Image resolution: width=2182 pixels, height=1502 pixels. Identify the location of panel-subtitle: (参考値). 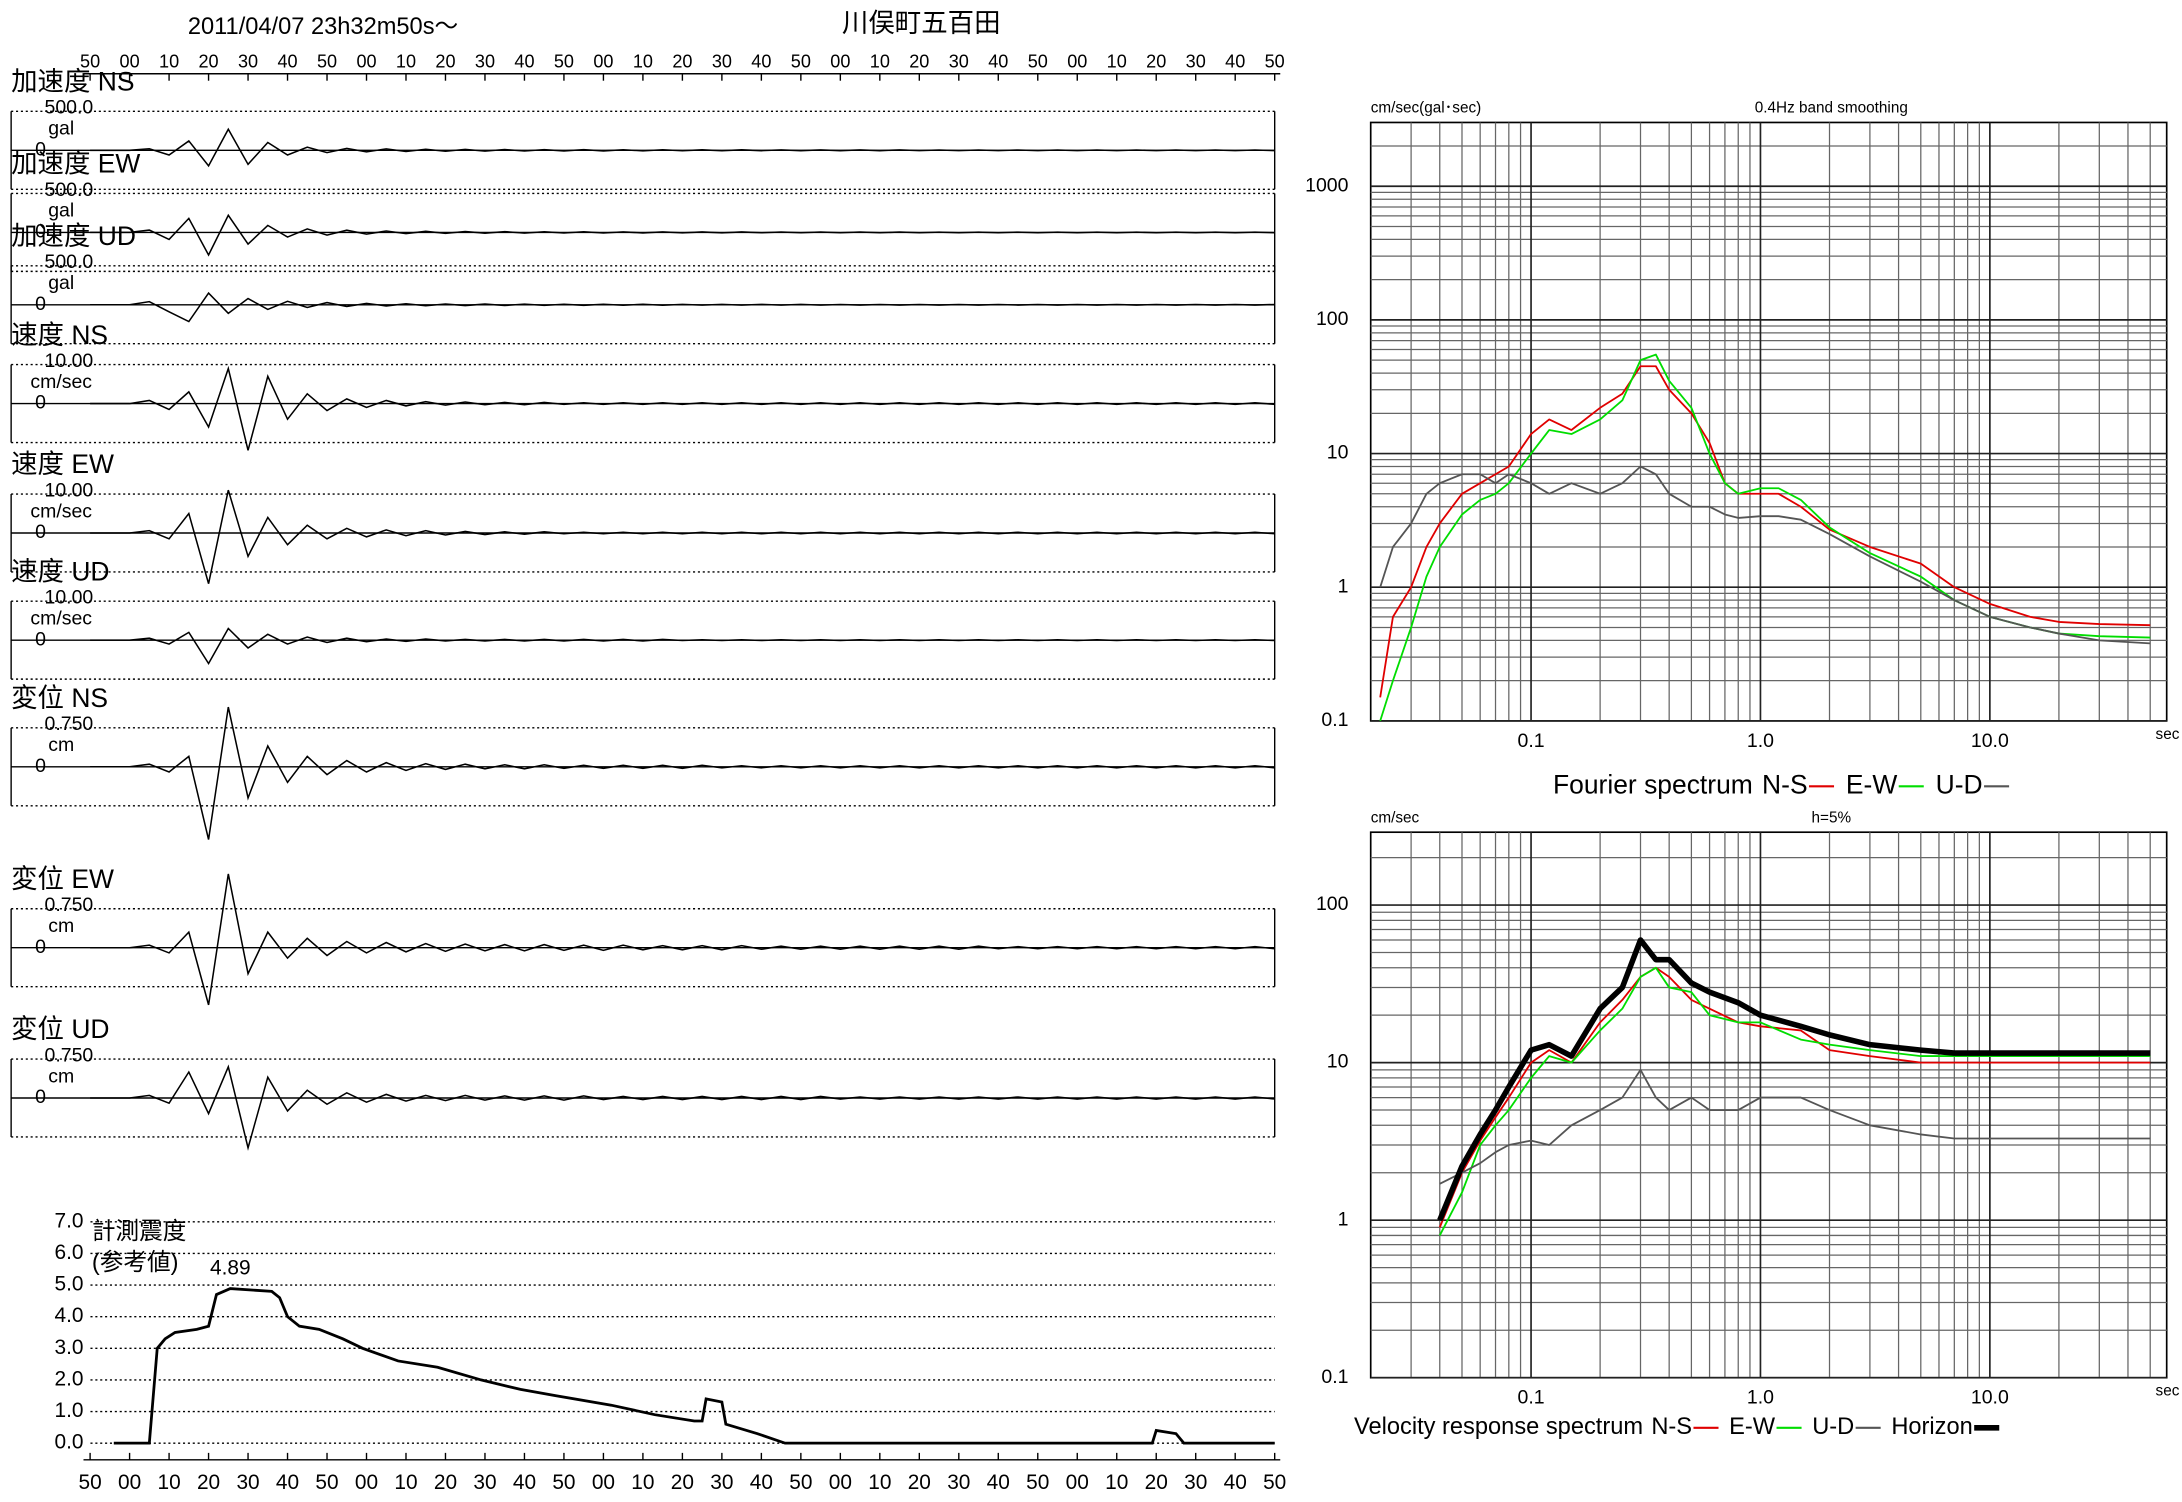
(135, 1262).